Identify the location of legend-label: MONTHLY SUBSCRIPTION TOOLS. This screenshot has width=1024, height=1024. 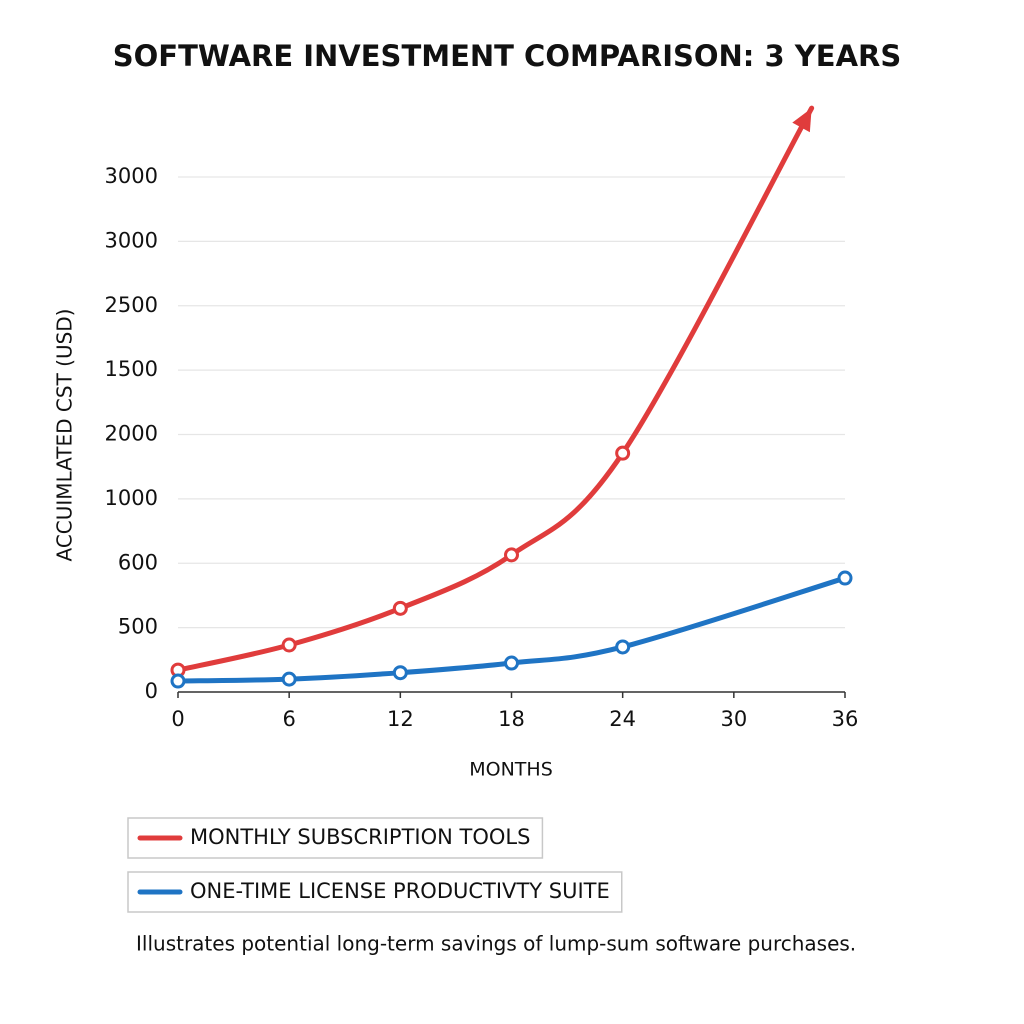
(360, 837).